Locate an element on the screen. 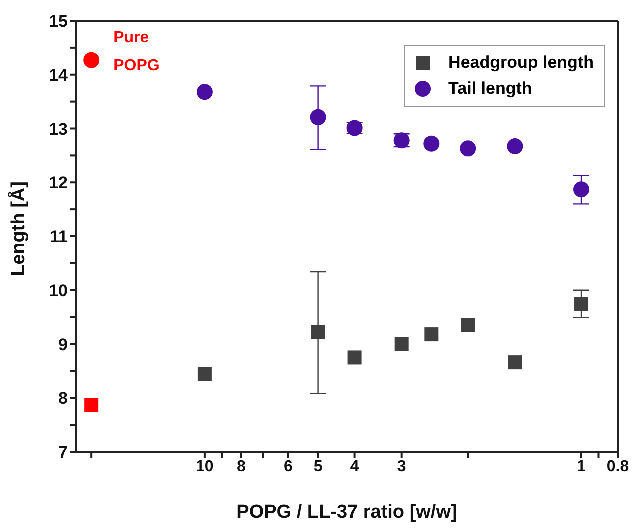 The height and width of the screenshot is (532, 639). y-tick-label: 8 is located at coordinates (63, 398).